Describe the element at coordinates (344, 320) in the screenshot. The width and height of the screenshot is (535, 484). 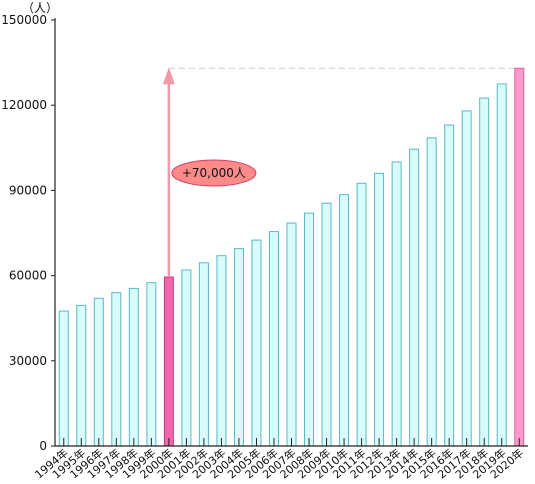
I see `bar-2010年` at that location.